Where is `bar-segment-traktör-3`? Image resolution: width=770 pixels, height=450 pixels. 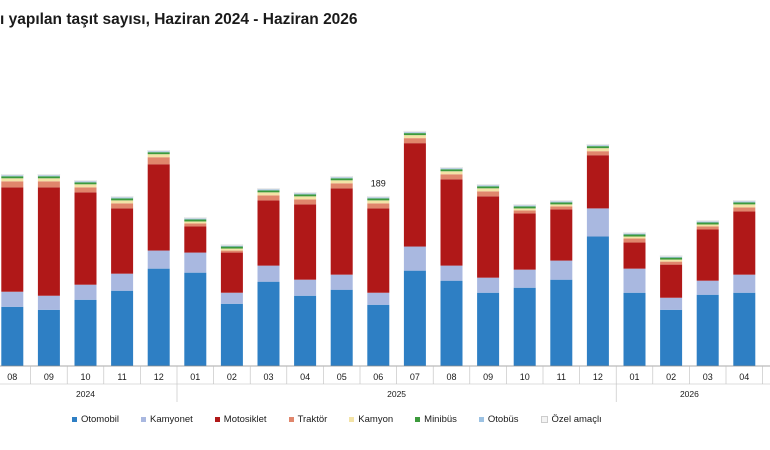
bar-segment-traktör-3 is located at coordinates (122, 206).